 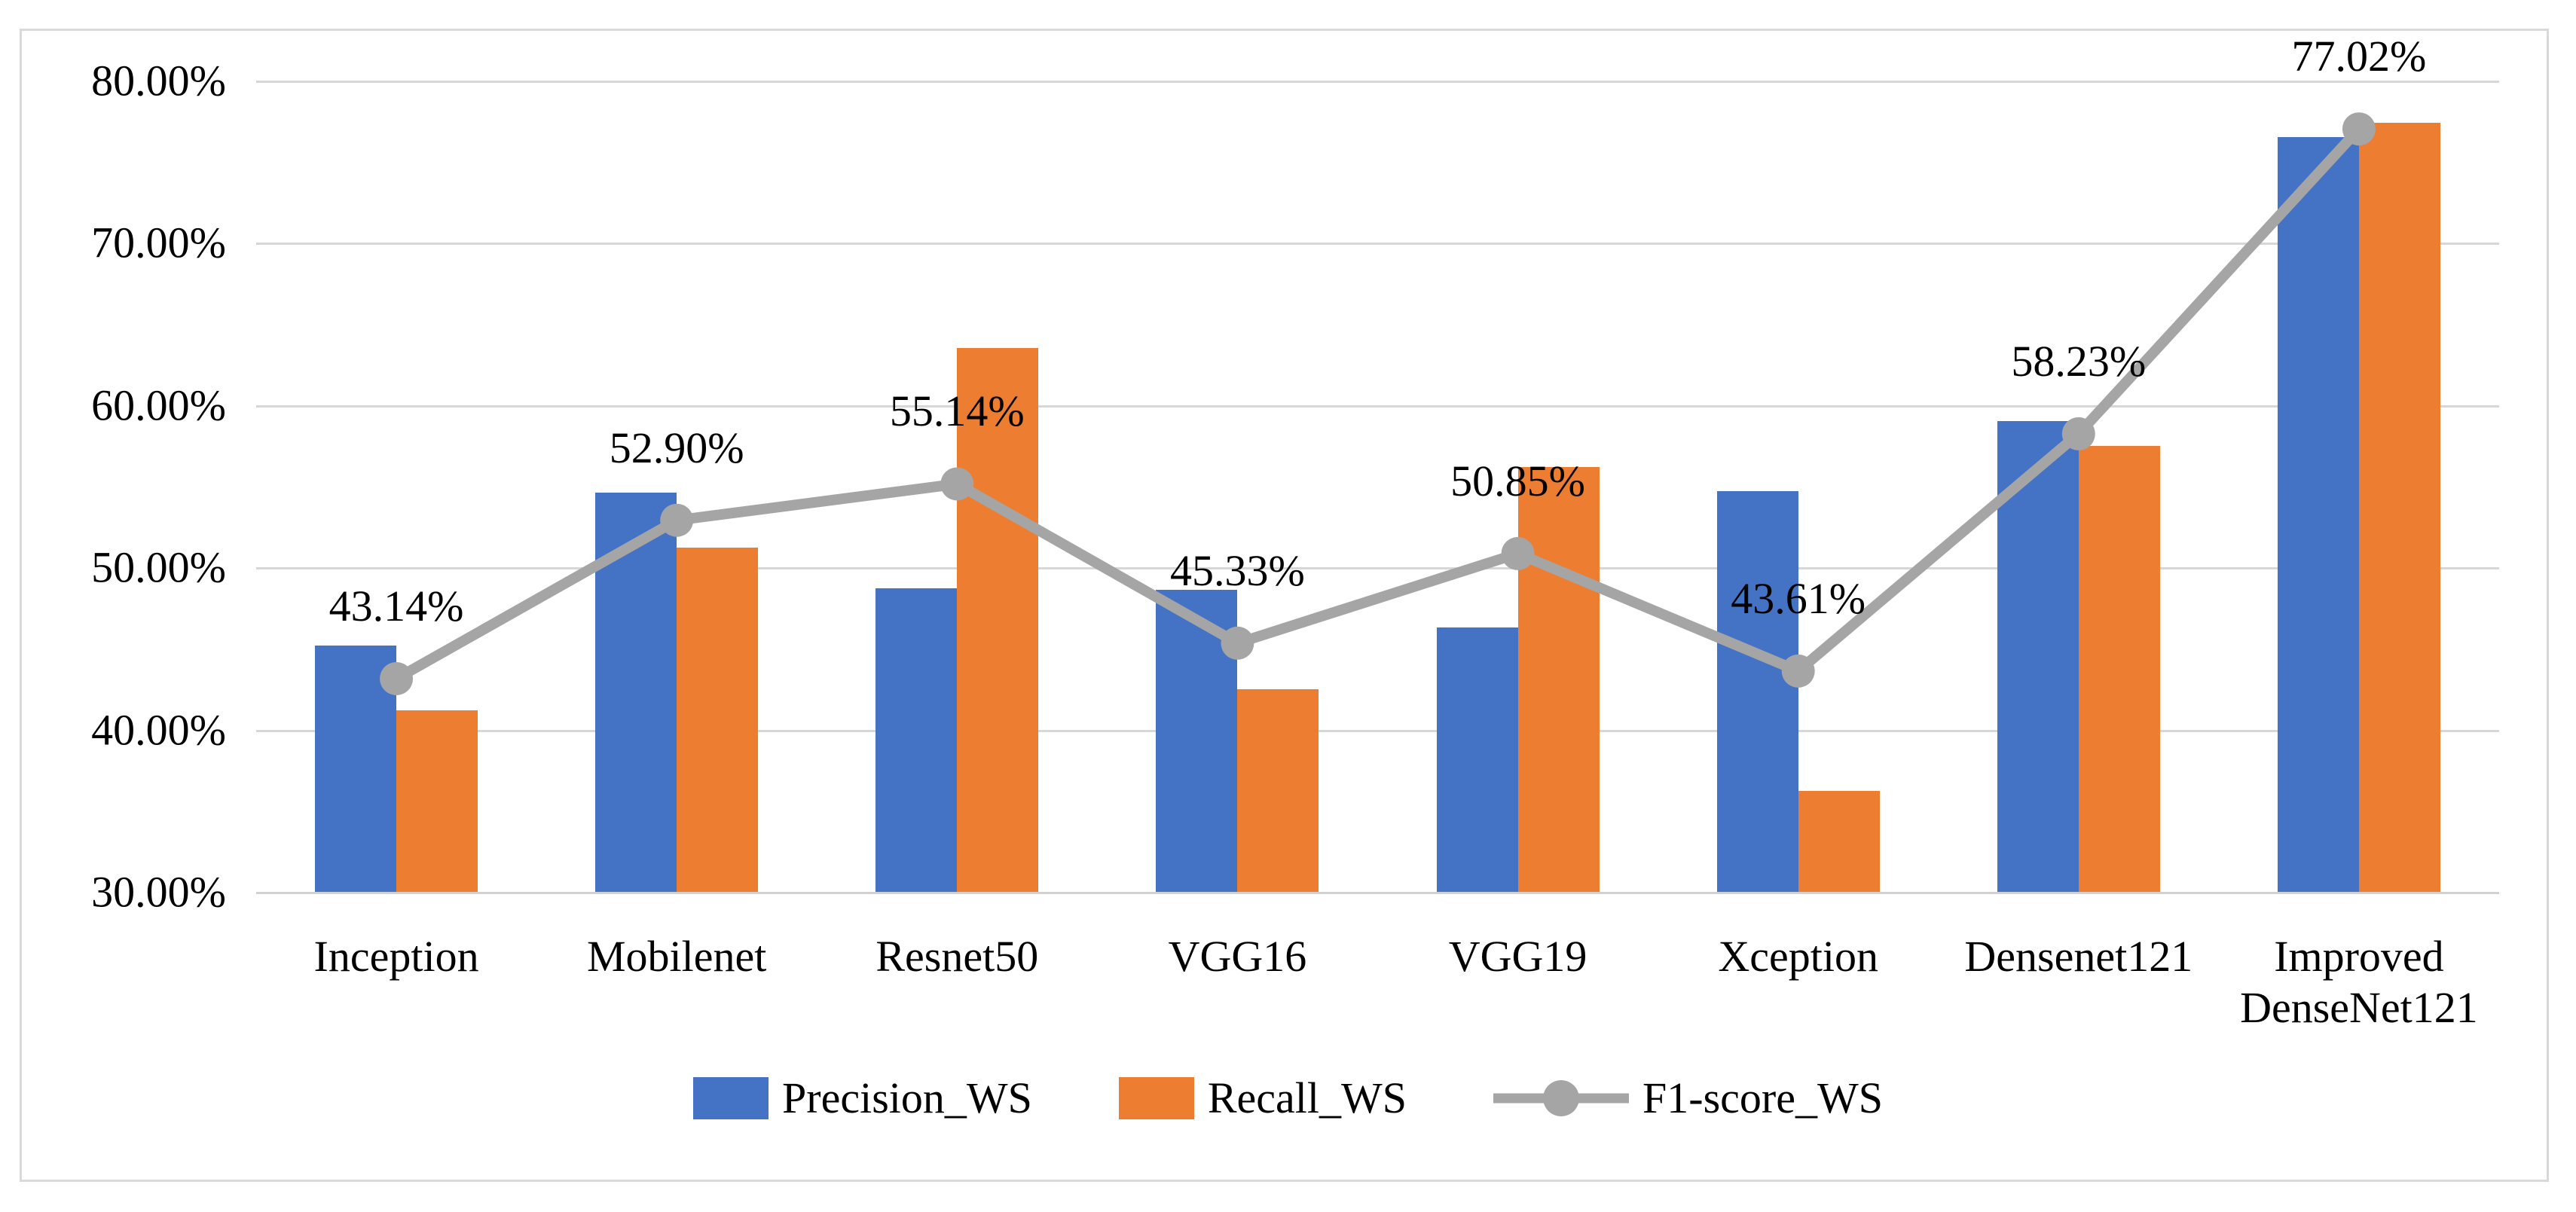 I want to click on bar-recall-ws-mobilenet, so click(x=718, y=720).